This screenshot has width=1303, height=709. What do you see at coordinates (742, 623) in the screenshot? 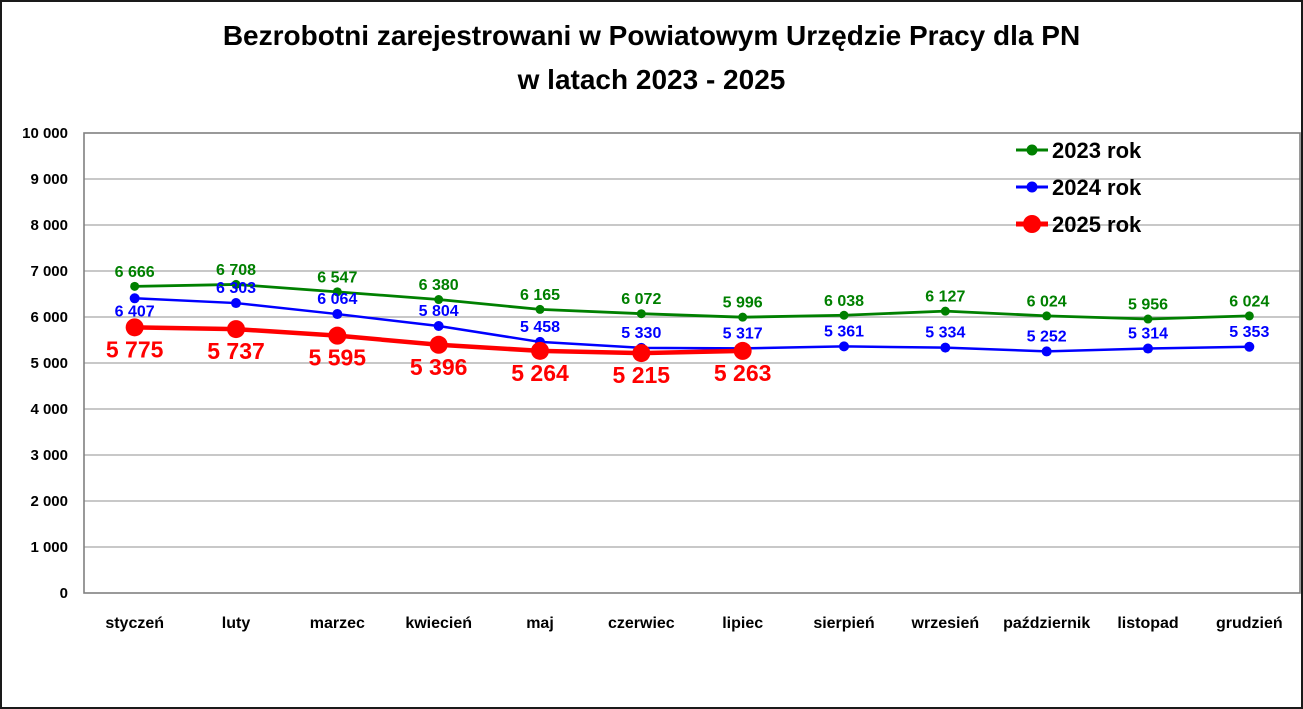
I see `x-tick-label: lipiec` at bounding box center [742, 623].